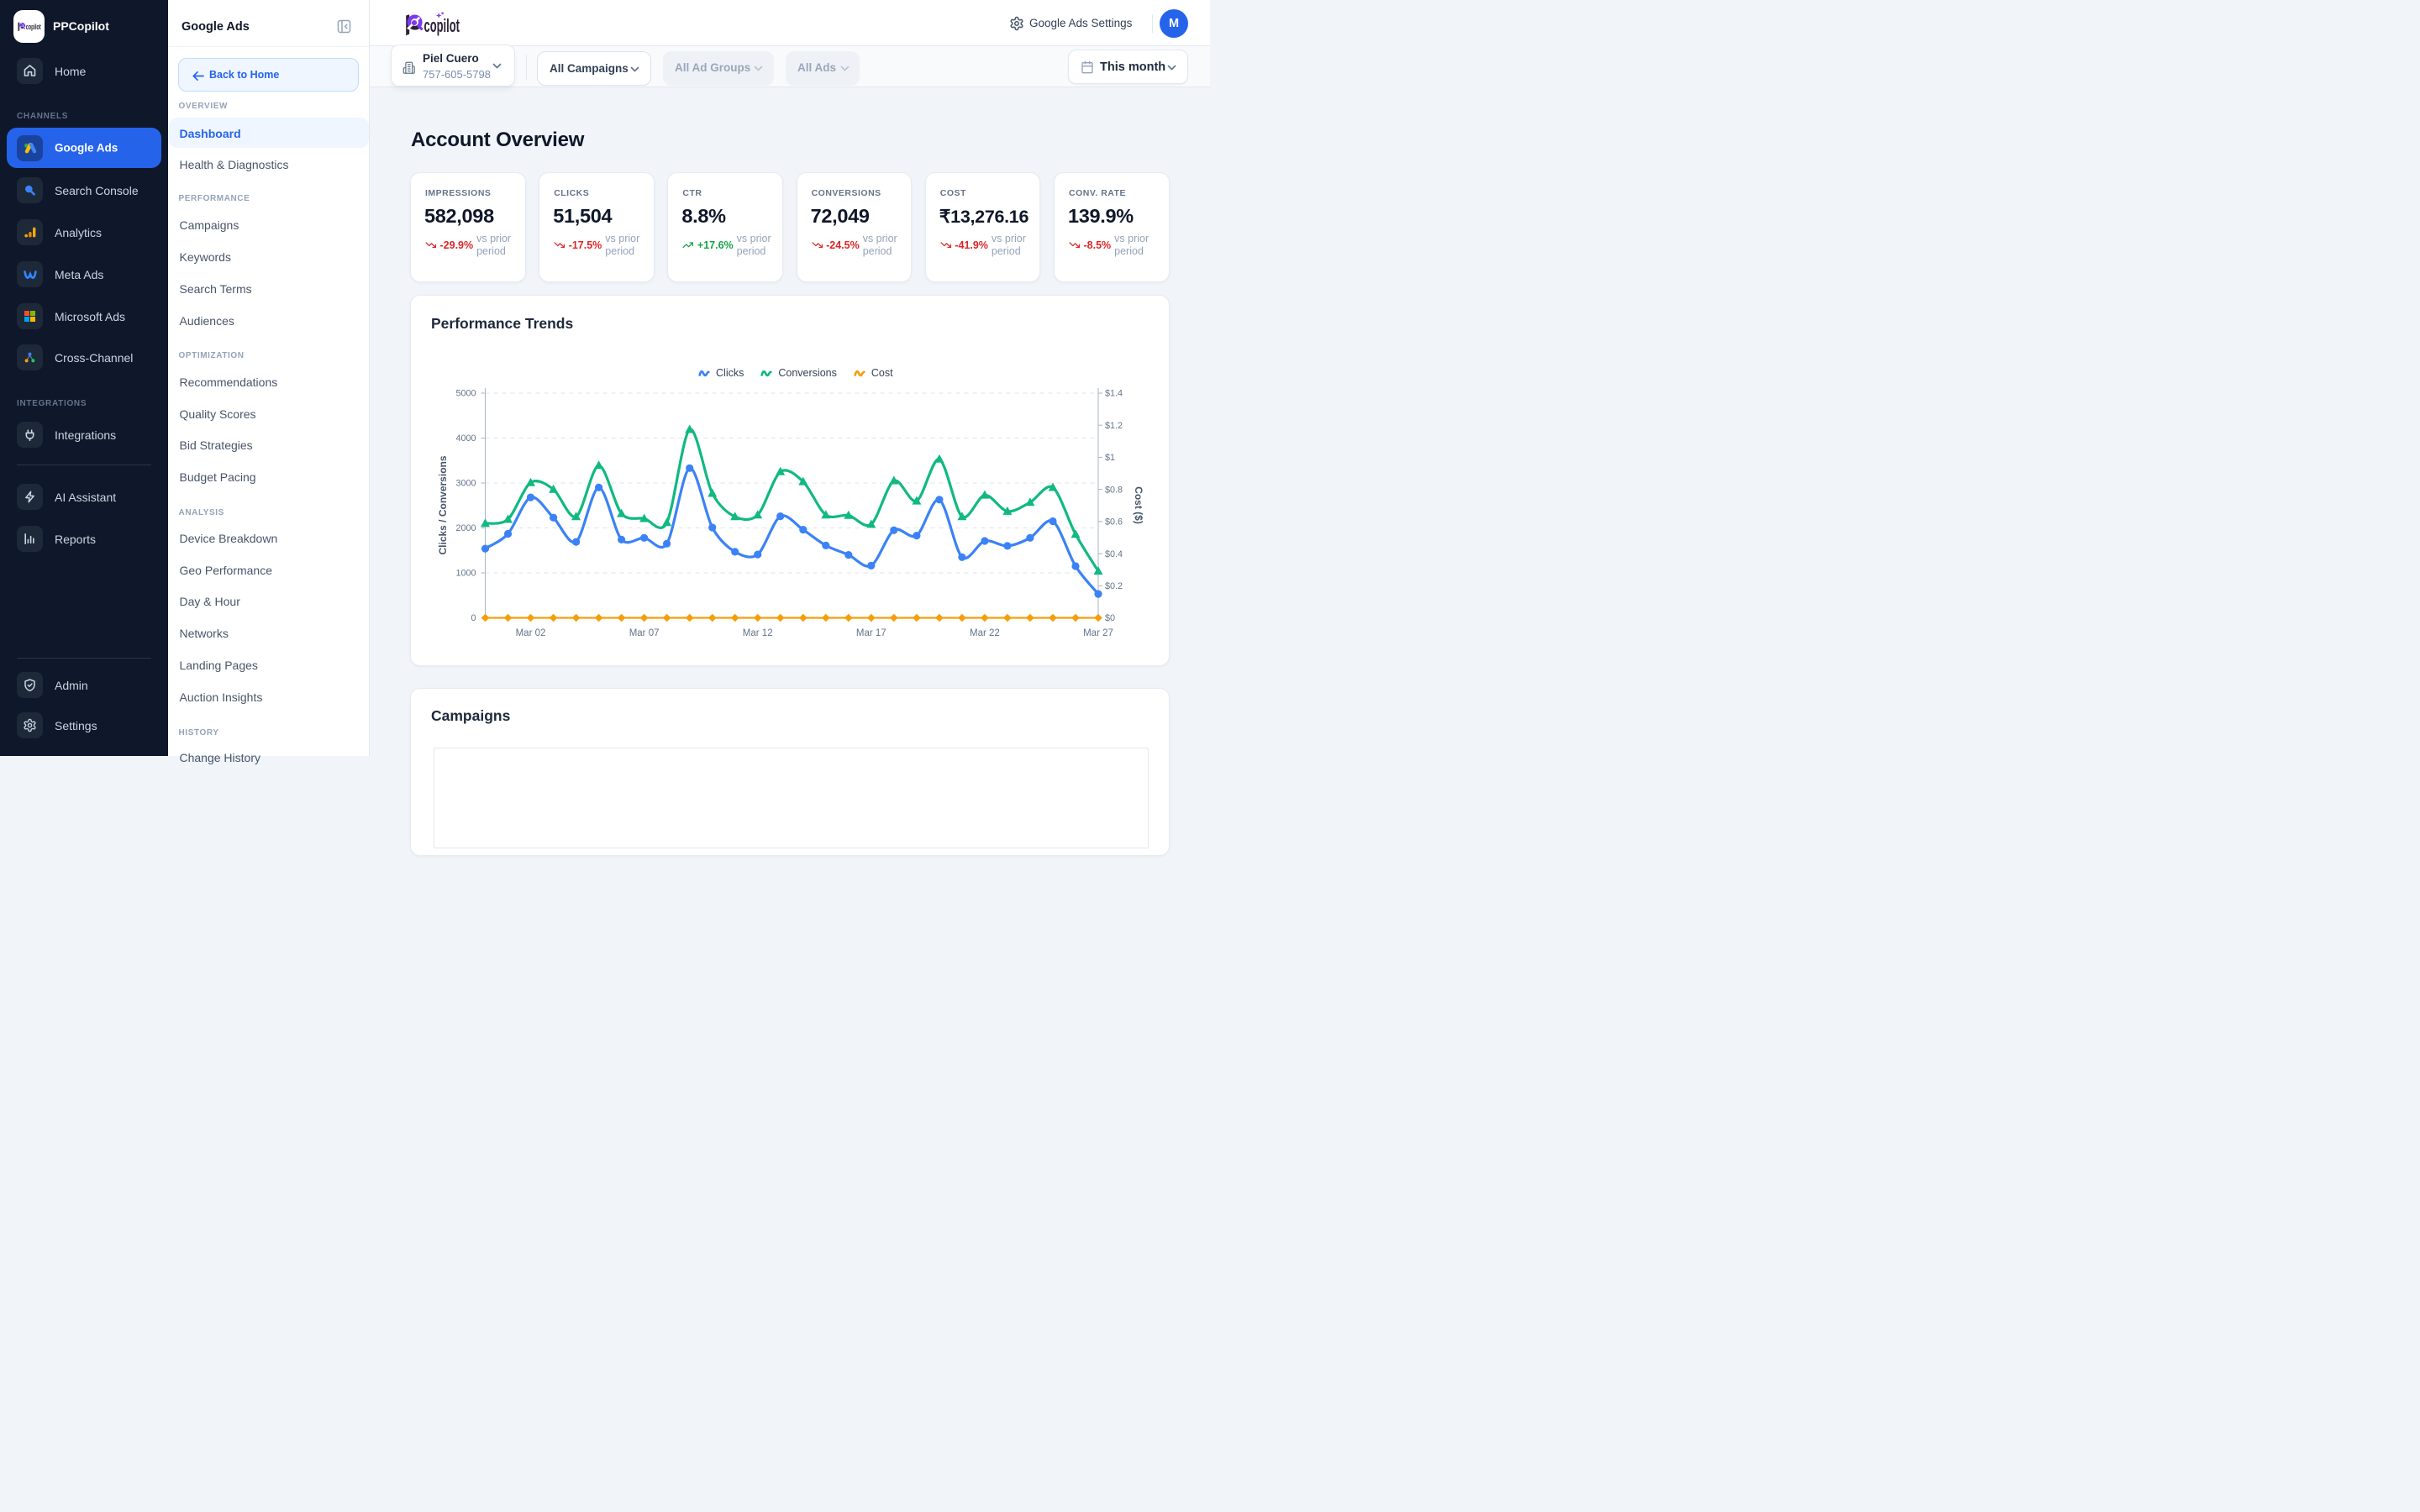  What do you see at coordinates (871, 633) in the screenshot?
I see `svg-text: Mar 17` at bounding box center [871, 633].